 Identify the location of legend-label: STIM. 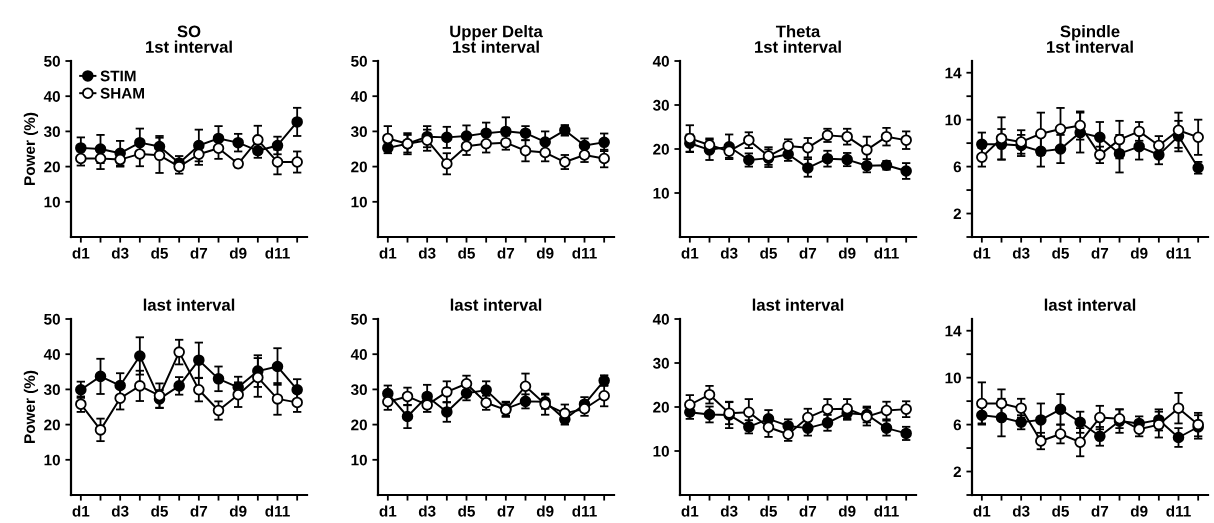
(118, 76).